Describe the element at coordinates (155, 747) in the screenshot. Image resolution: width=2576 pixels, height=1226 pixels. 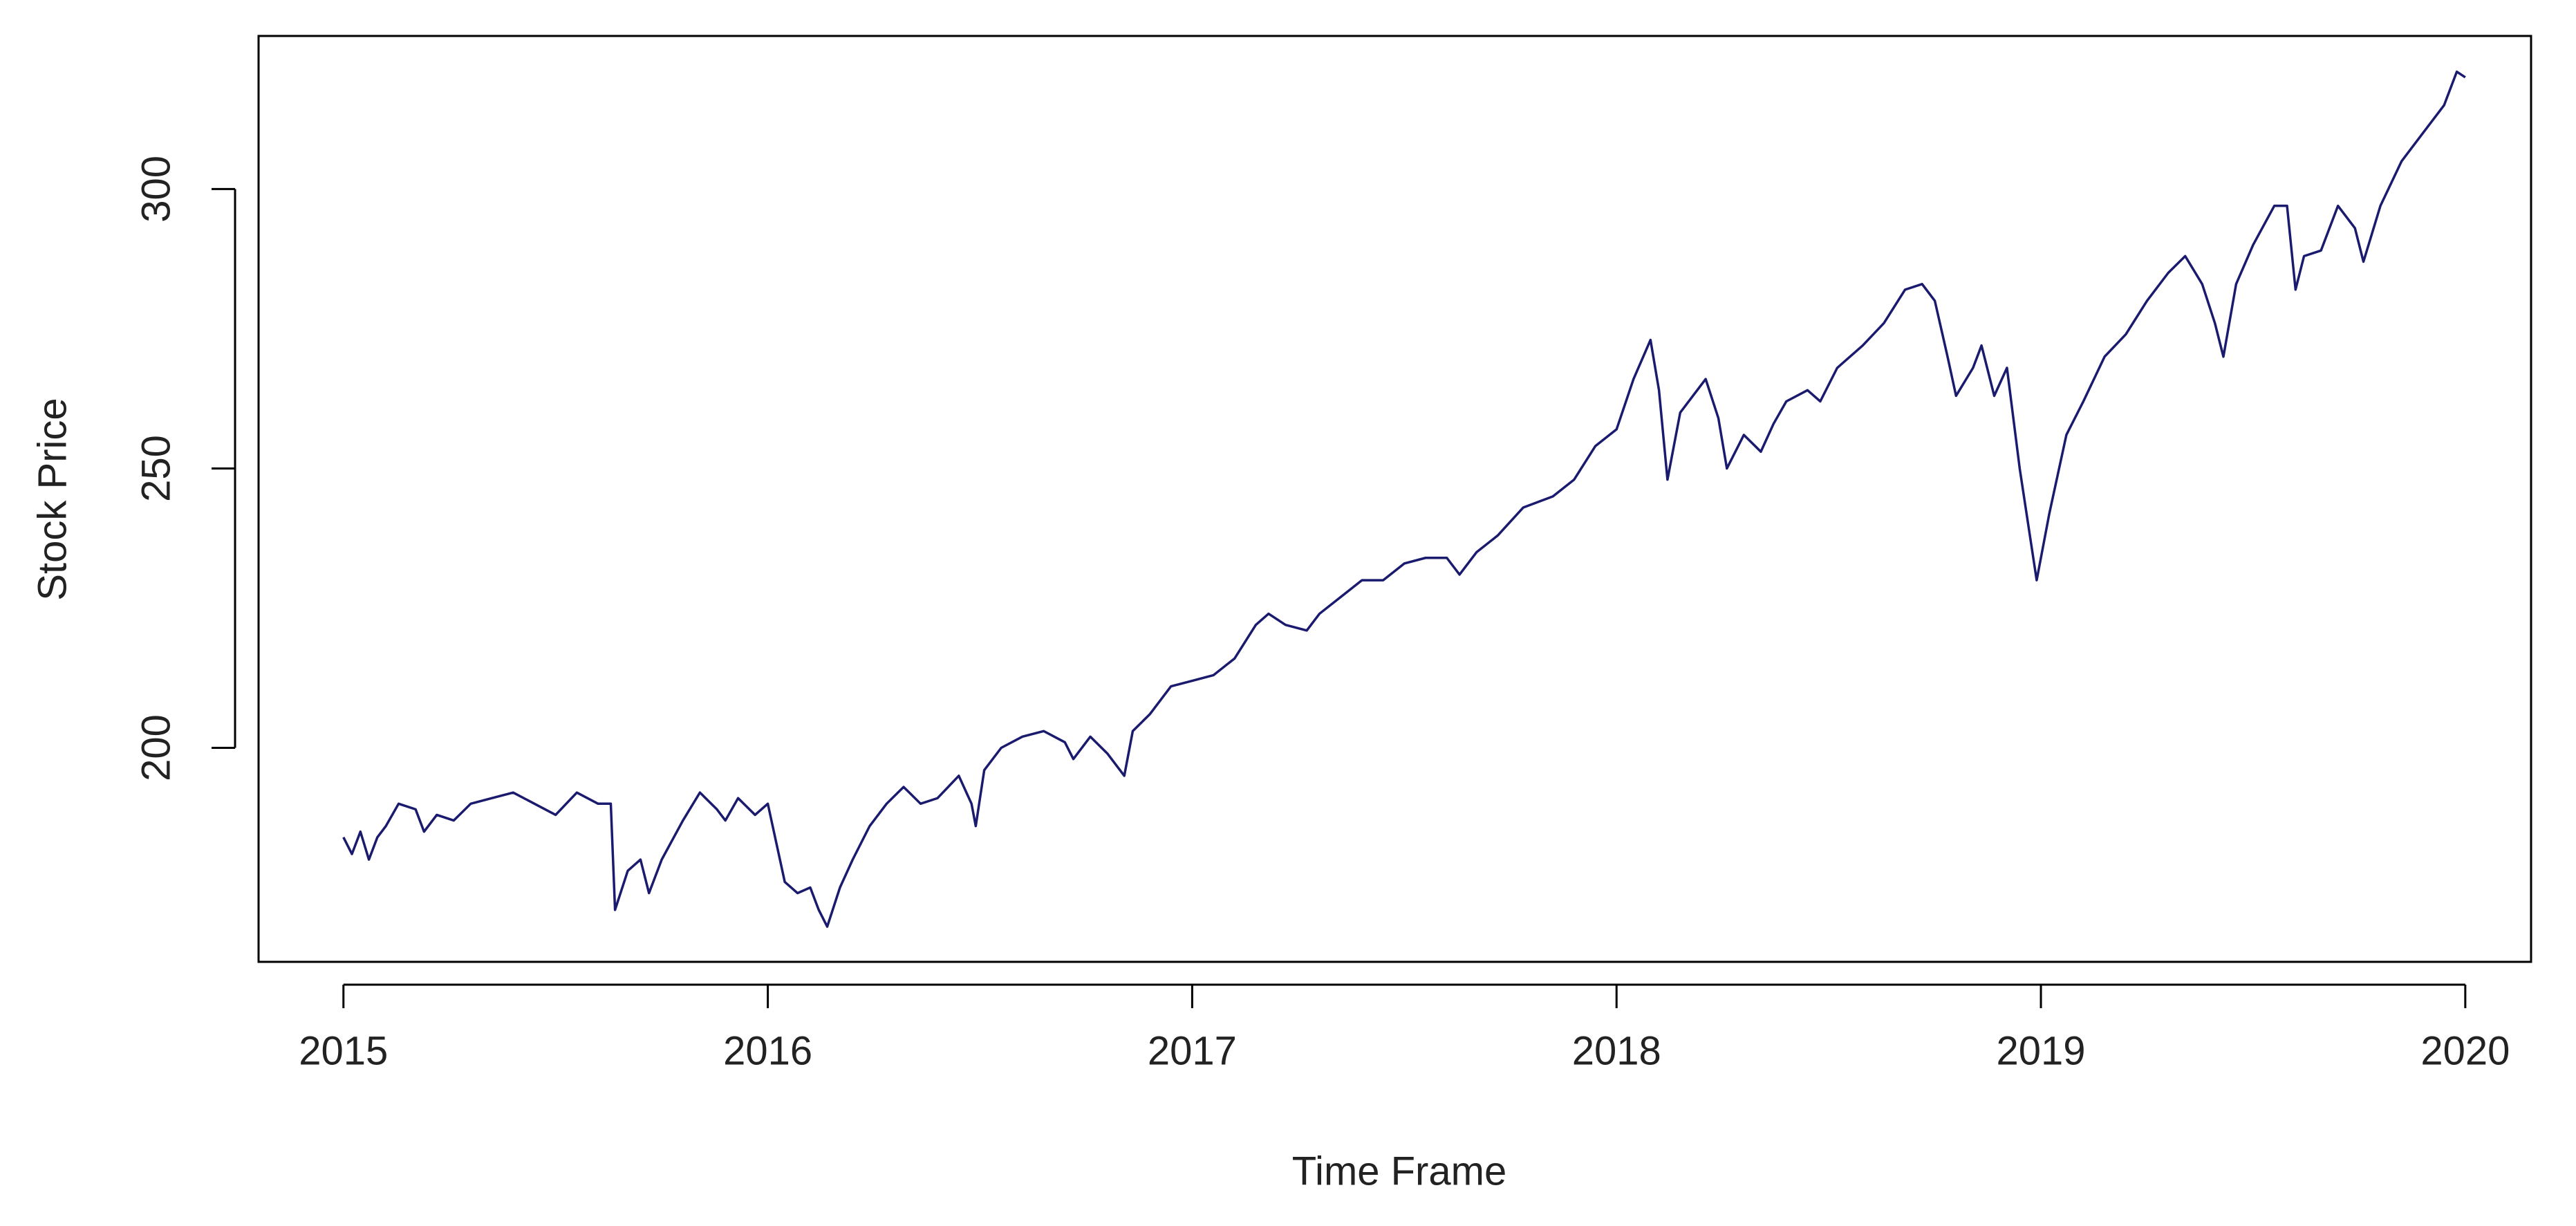
I see `y-tick-label: 200` at that location.